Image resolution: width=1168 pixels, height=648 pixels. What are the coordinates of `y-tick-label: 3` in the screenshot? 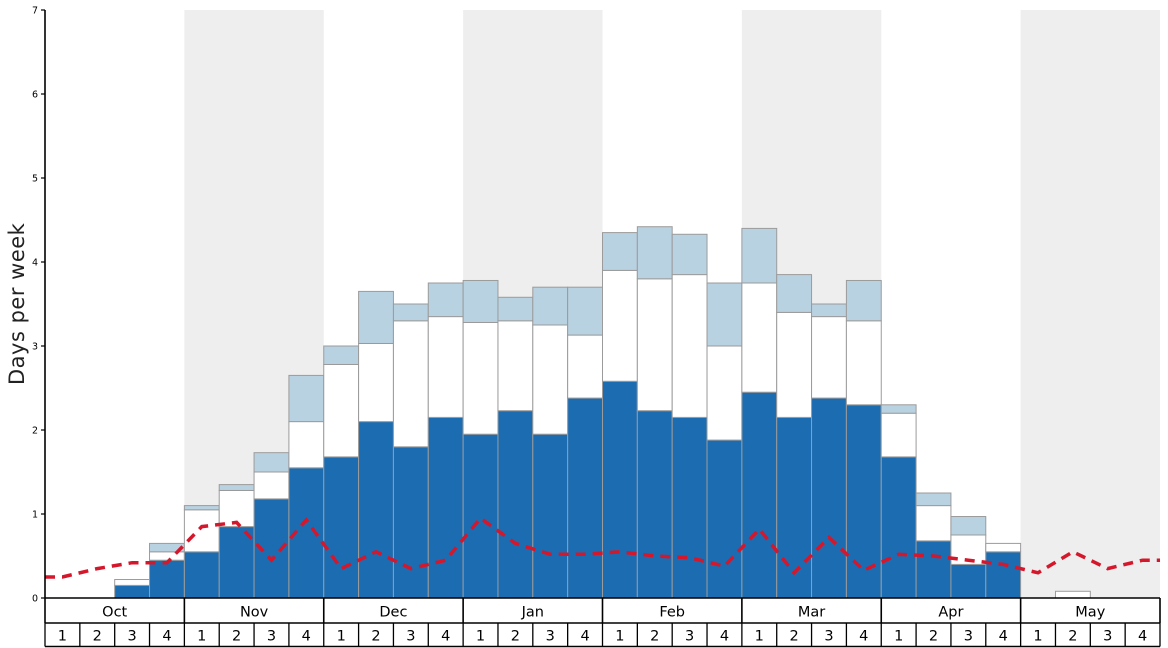 It's located at (35, 347).